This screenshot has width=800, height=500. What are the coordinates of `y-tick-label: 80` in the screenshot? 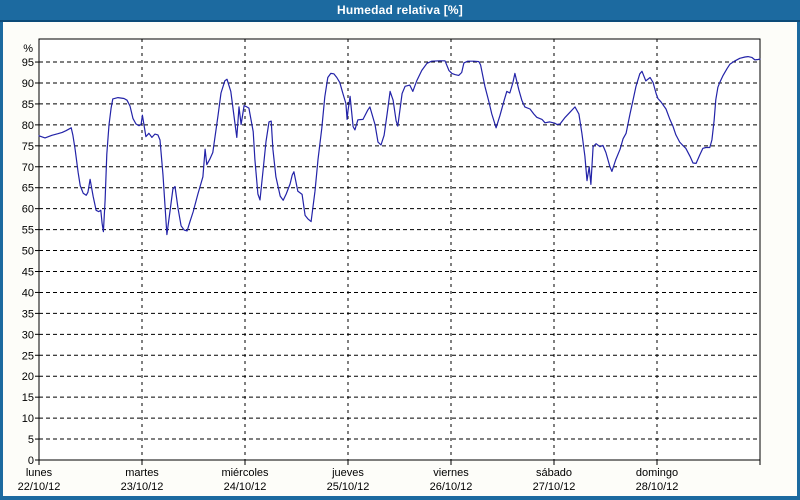 It's located at (28, 126).